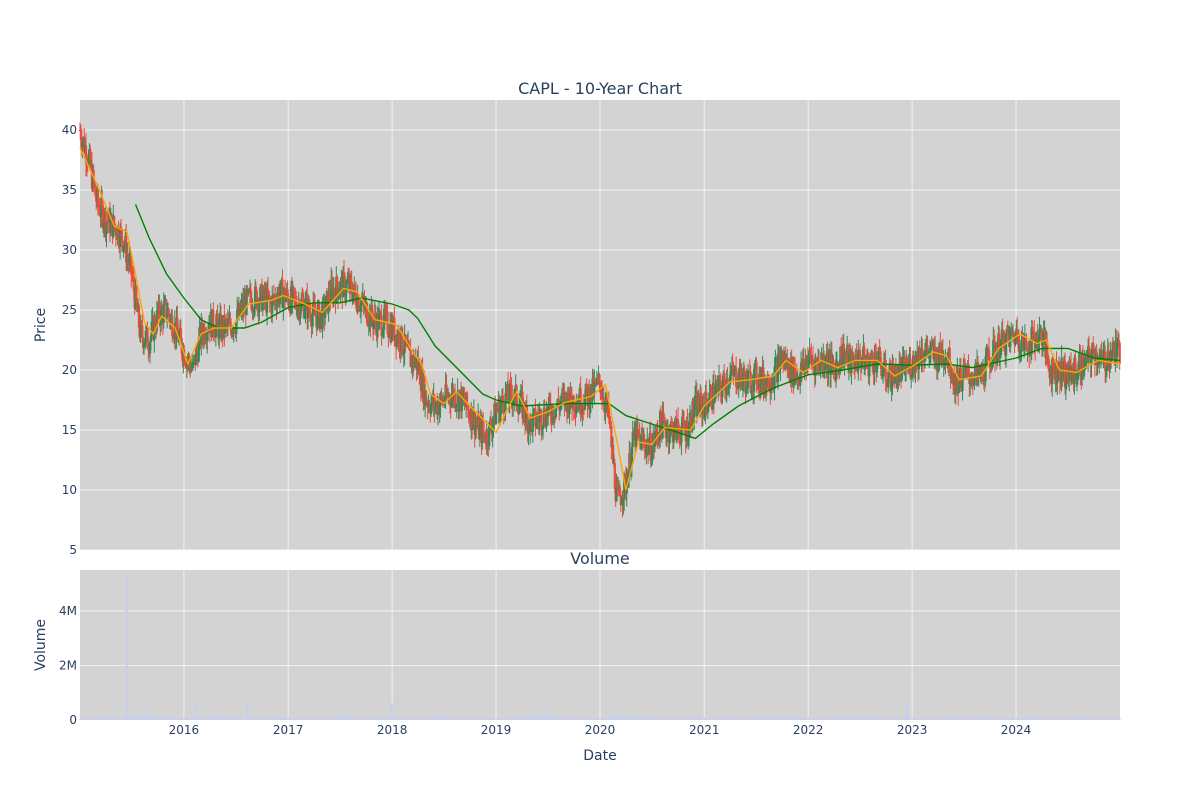  I want to click on volume-y-ticks: 0 2M 4M, so click(68, 665).